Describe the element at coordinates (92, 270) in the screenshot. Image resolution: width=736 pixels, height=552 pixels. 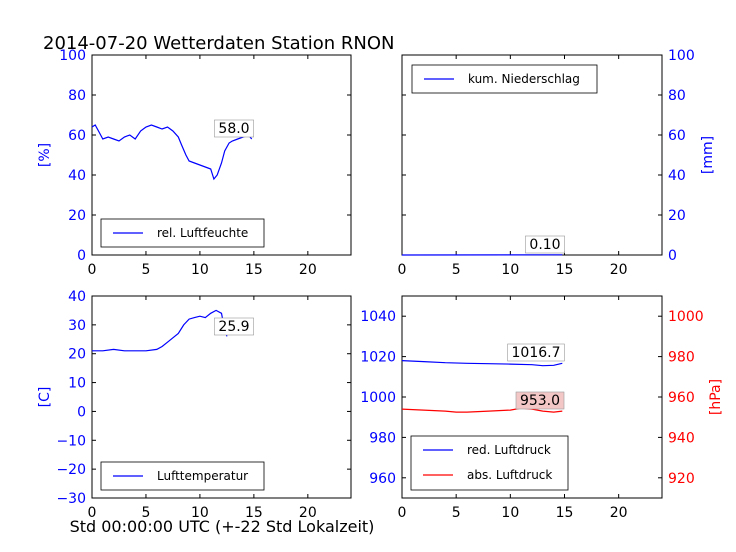
I see `humidity-xtick-label: 0` at that location.